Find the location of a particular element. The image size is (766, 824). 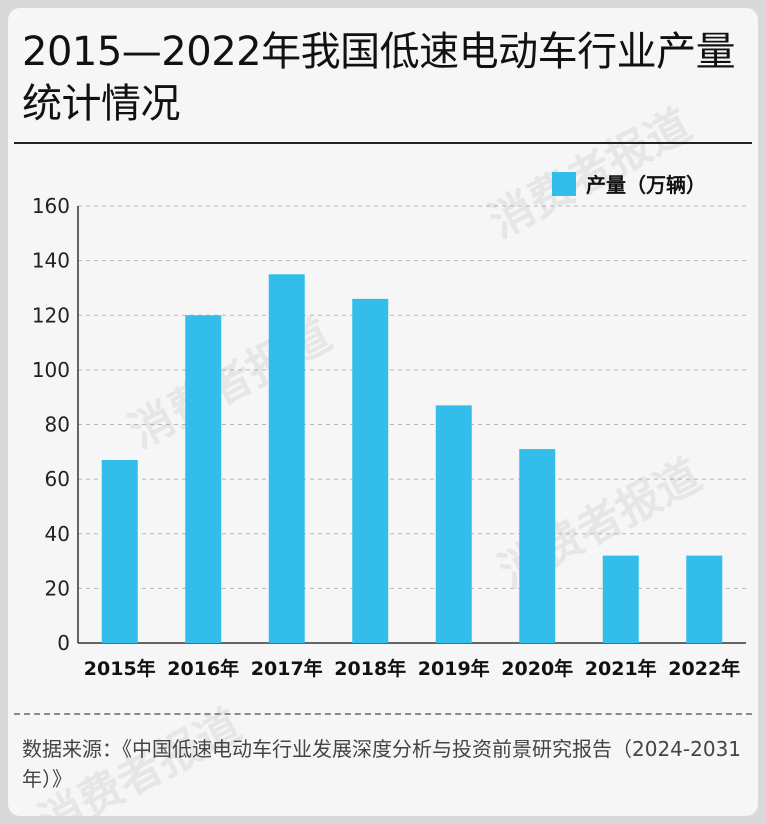

x-tick-label: 2018年 is located at coordinates (370, 668).